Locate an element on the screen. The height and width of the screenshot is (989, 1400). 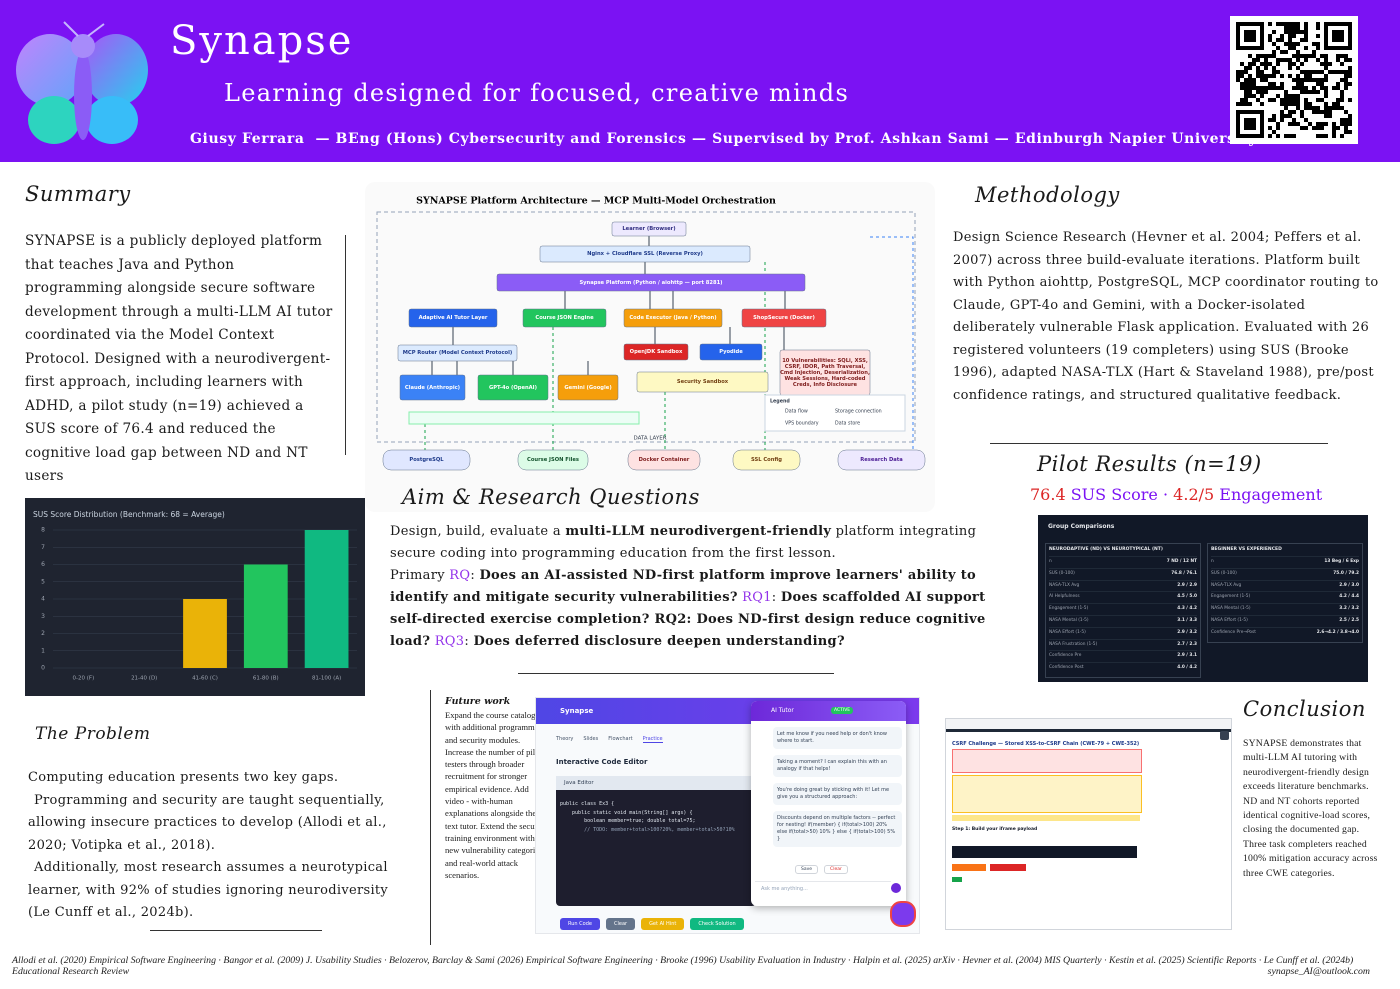
node-label-box: Adaptive AI Tutor Layer is located at coordinates (453, 318).